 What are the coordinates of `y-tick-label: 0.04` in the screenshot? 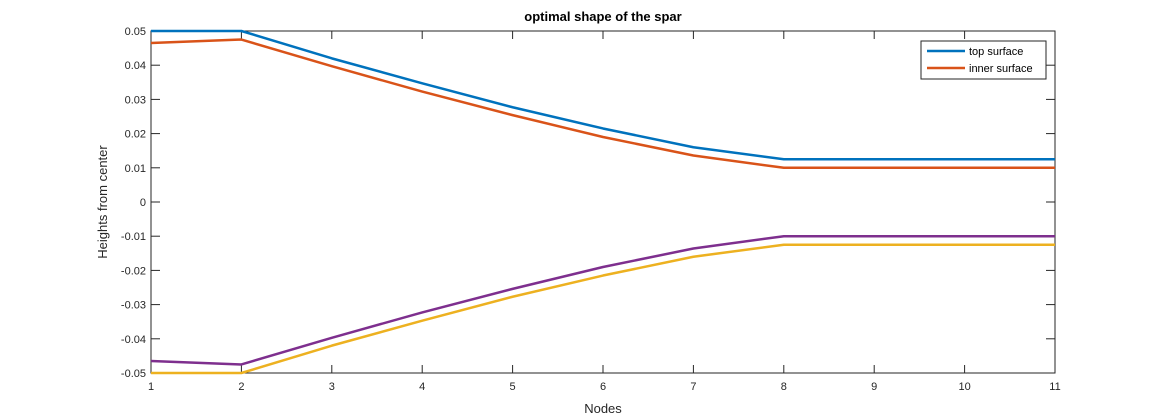 It's located at (135, 66).